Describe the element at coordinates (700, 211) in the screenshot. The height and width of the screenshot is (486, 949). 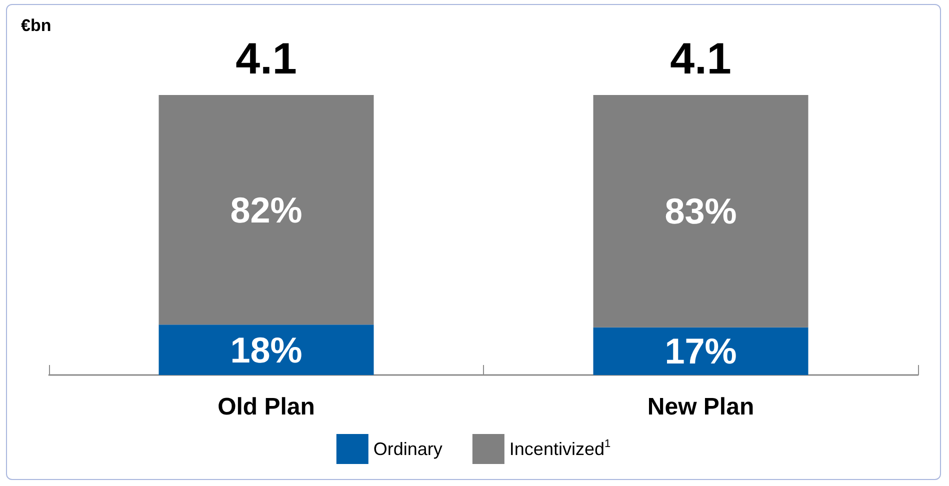
I see `data-label: 83%` at that location.